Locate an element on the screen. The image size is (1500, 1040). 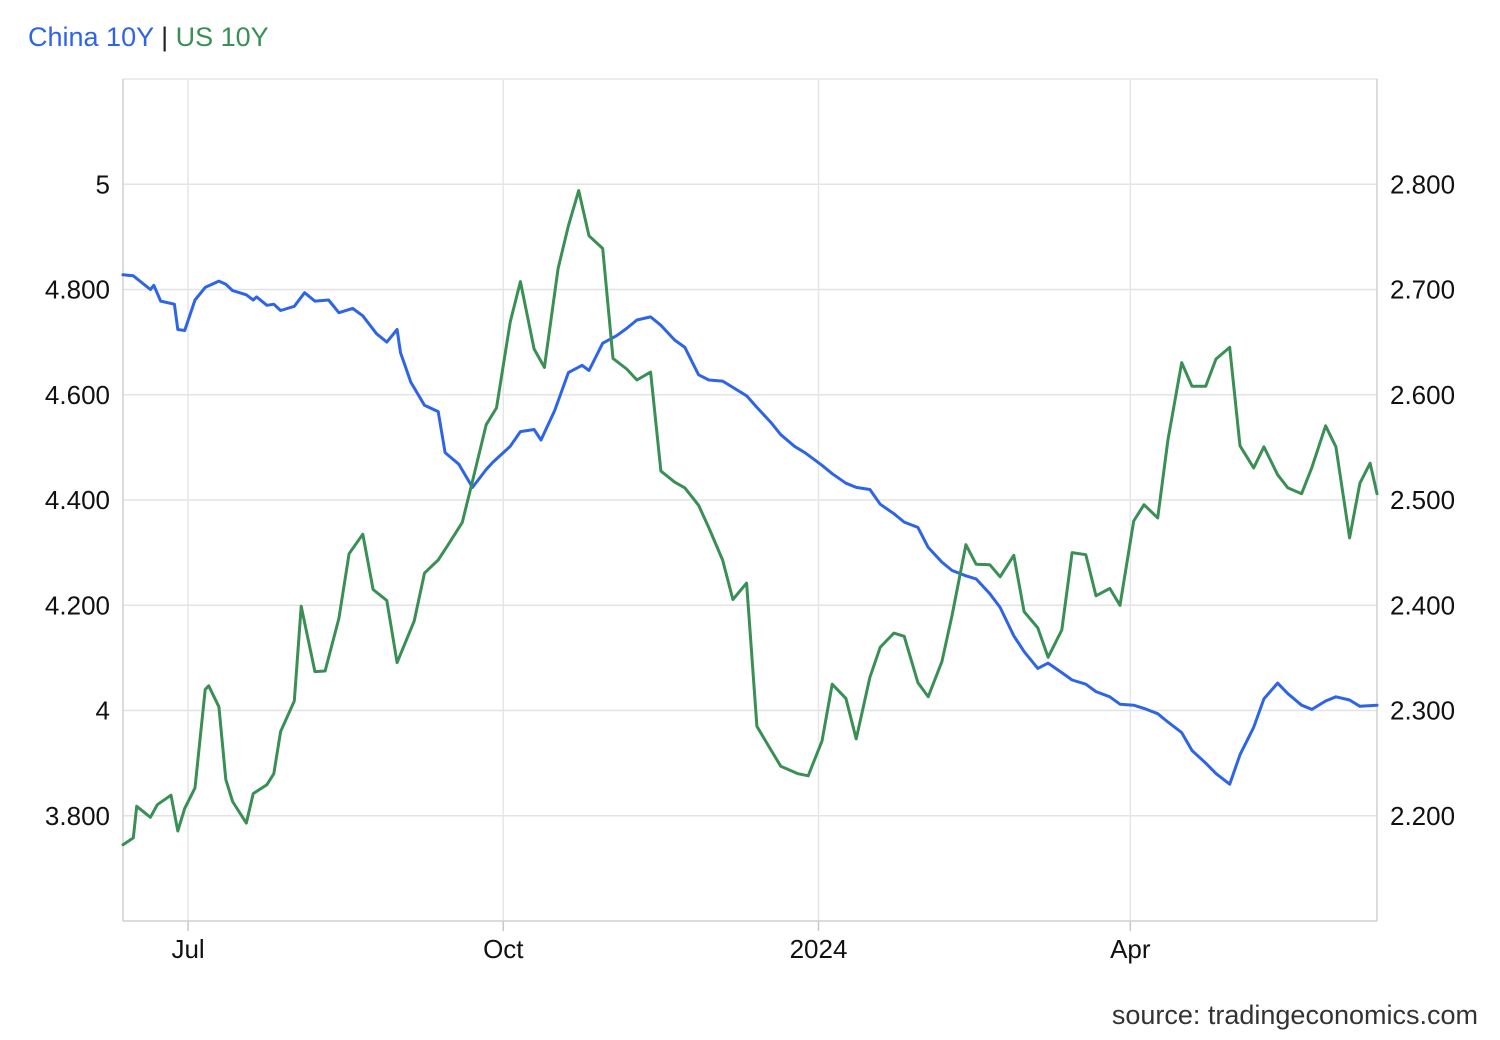
y-right-tick-label: 2.500 is located at coordinates (1422, 500).